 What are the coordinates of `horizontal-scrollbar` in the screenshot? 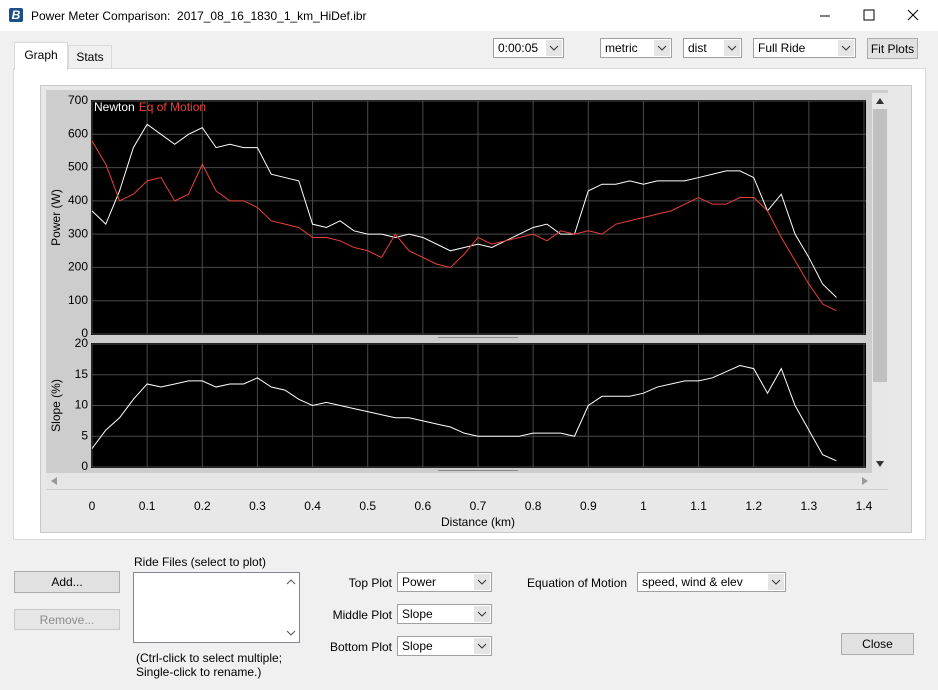 It's located at (467, 481).